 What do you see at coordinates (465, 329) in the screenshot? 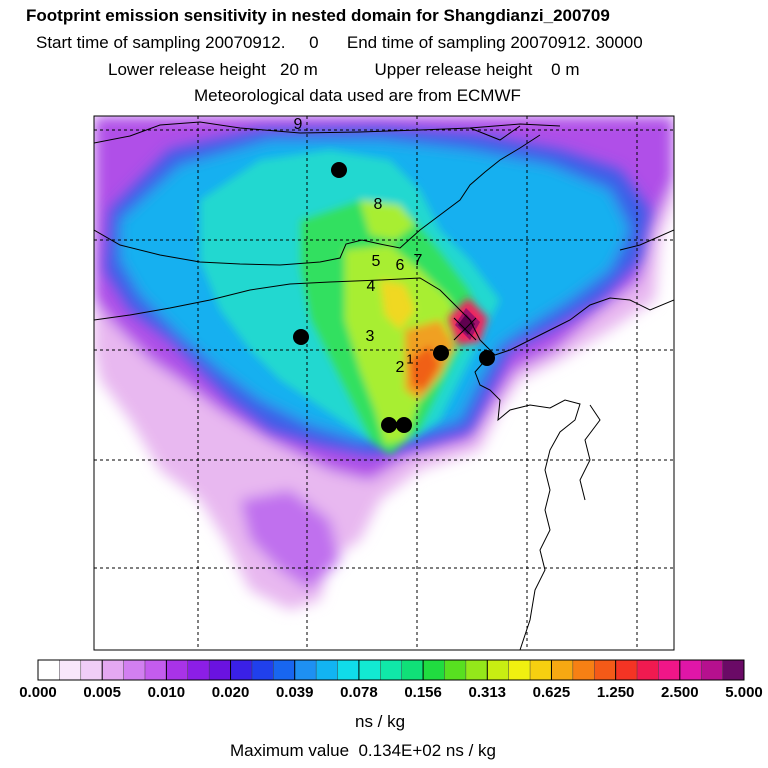
I see `station-marker` at bounding box center [465, 329].